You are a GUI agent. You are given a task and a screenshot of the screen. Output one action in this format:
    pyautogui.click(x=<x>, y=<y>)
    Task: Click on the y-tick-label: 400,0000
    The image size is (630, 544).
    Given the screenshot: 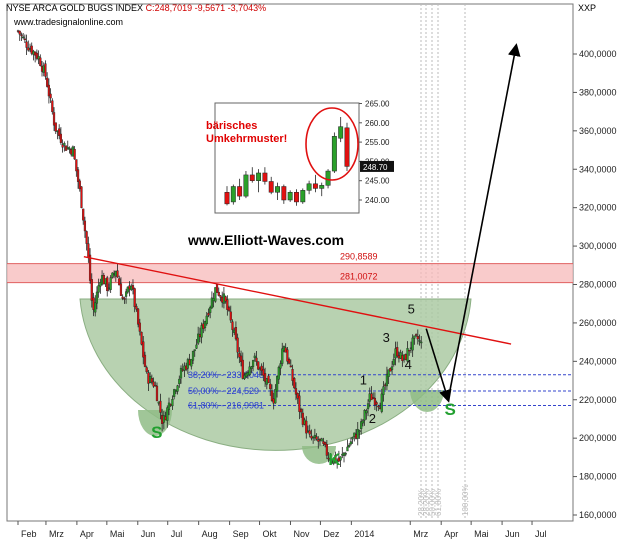 What is the action you would take?
    pyautogui.click(x=598, y=54)
    